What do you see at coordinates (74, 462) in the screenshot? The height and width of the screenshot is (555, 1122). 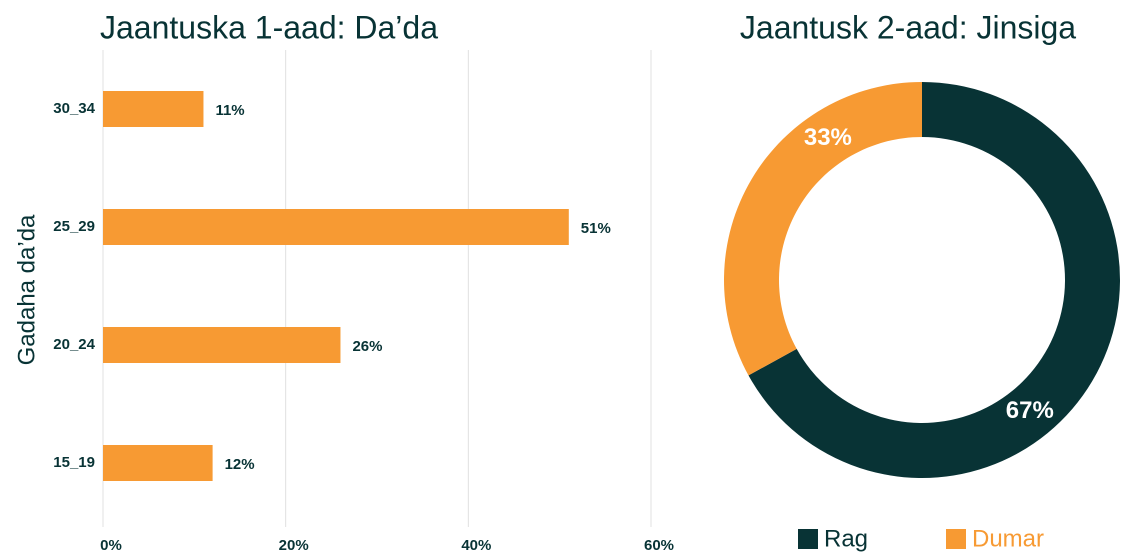 I see `y-tick-label: 15_19` at bounding box center [74, 462].